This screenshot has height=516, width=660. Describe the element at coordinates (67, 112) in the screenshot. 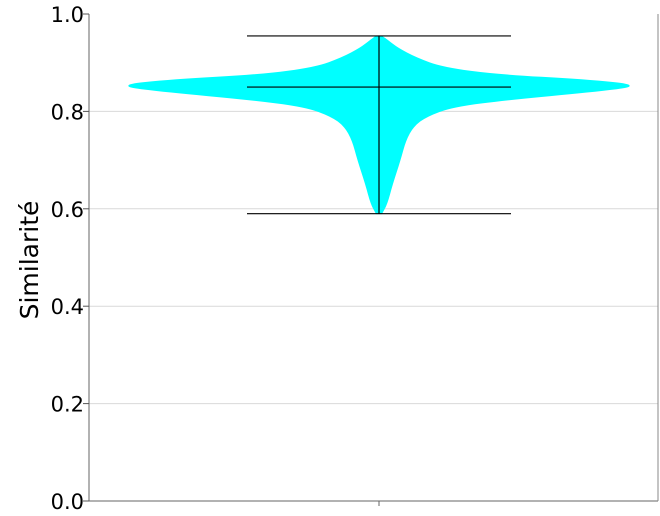

I see `y-tick-label: 0.8` at that location.